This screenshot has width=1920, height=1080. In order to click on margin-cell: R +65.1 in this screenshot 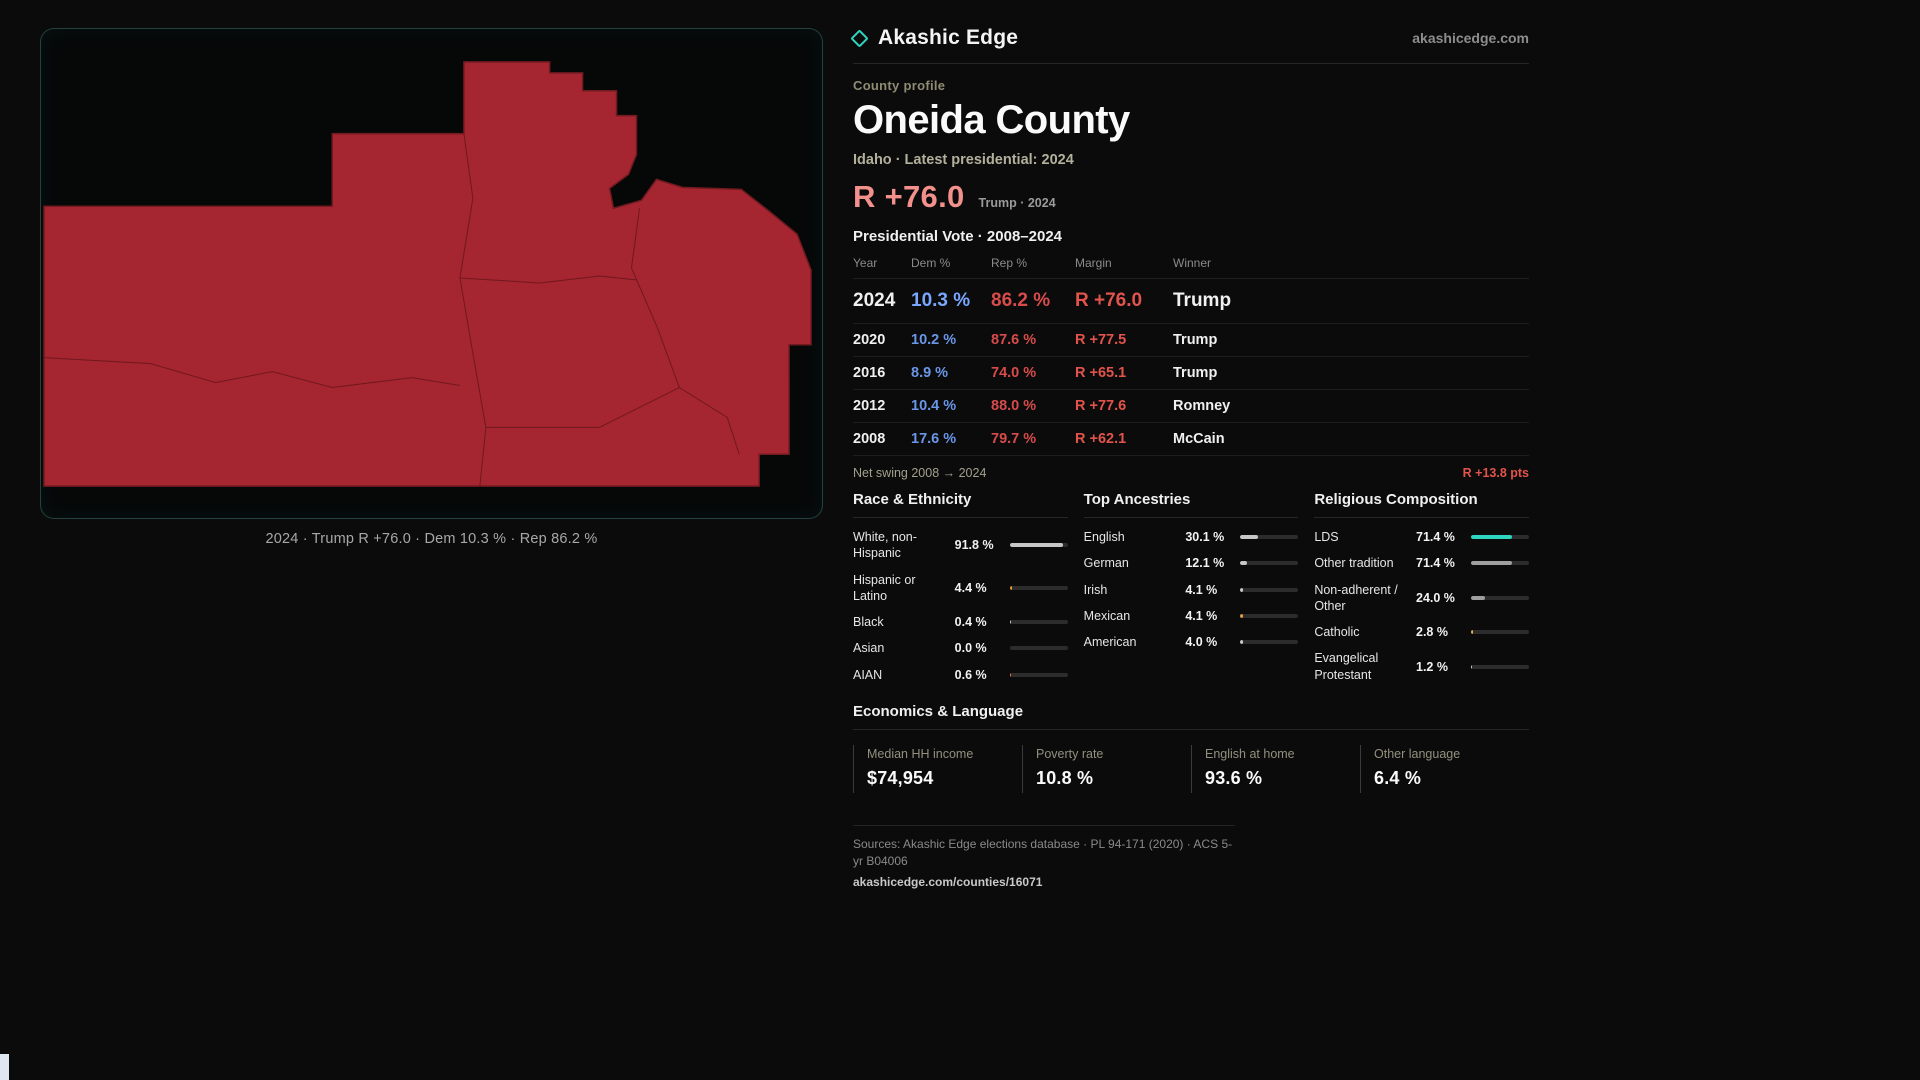, I will do `click(1101, 373)`.